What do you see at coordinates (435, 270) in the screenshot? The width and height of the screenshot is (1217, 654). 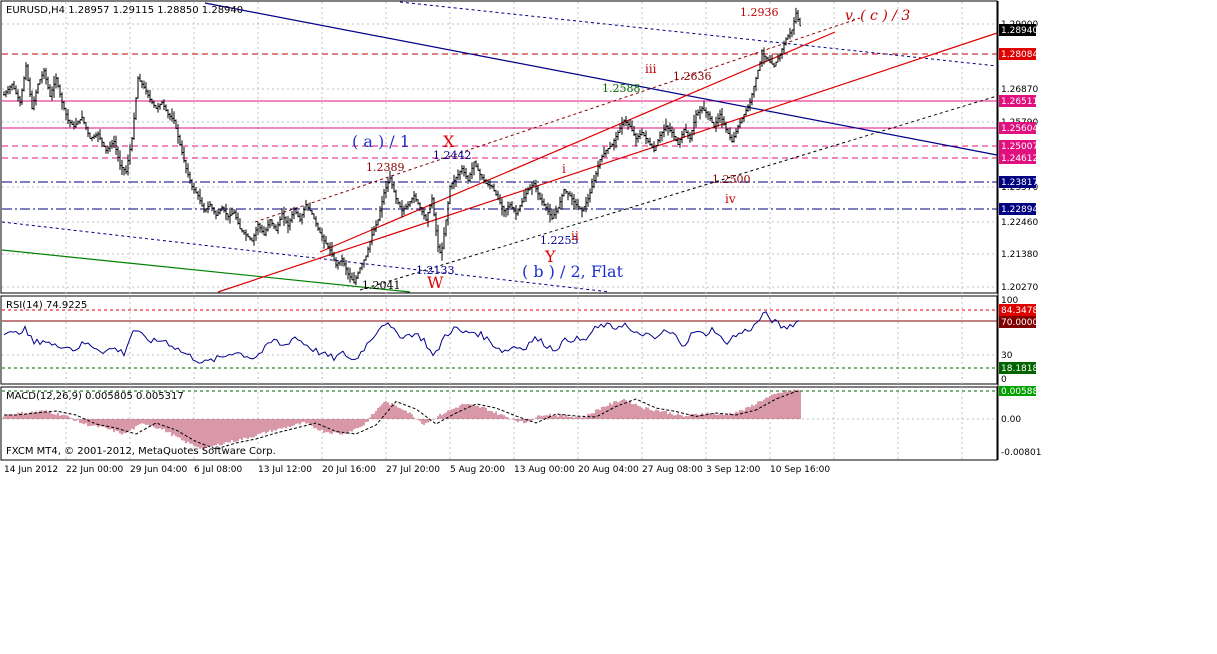 I see `annotation-1.2133: 1.2133` at bounding box center [435, 270].